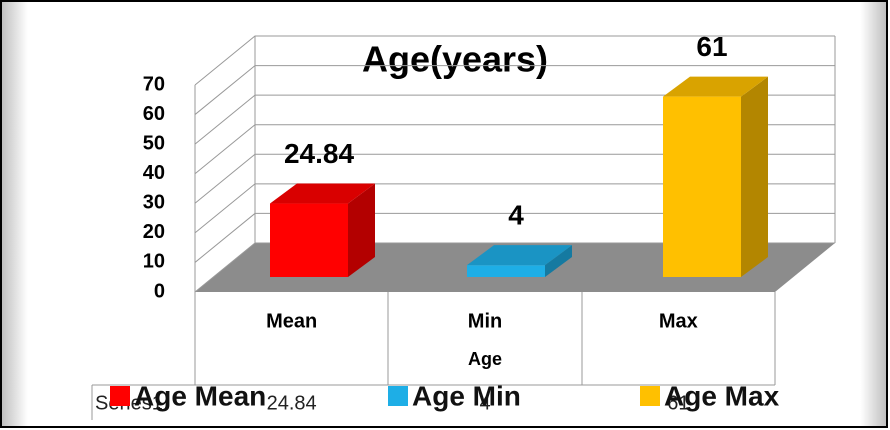  What do you see at coordinates (516, 215) in the screenshot?
I see `data-label: 4` at bounding box center [516, 215].